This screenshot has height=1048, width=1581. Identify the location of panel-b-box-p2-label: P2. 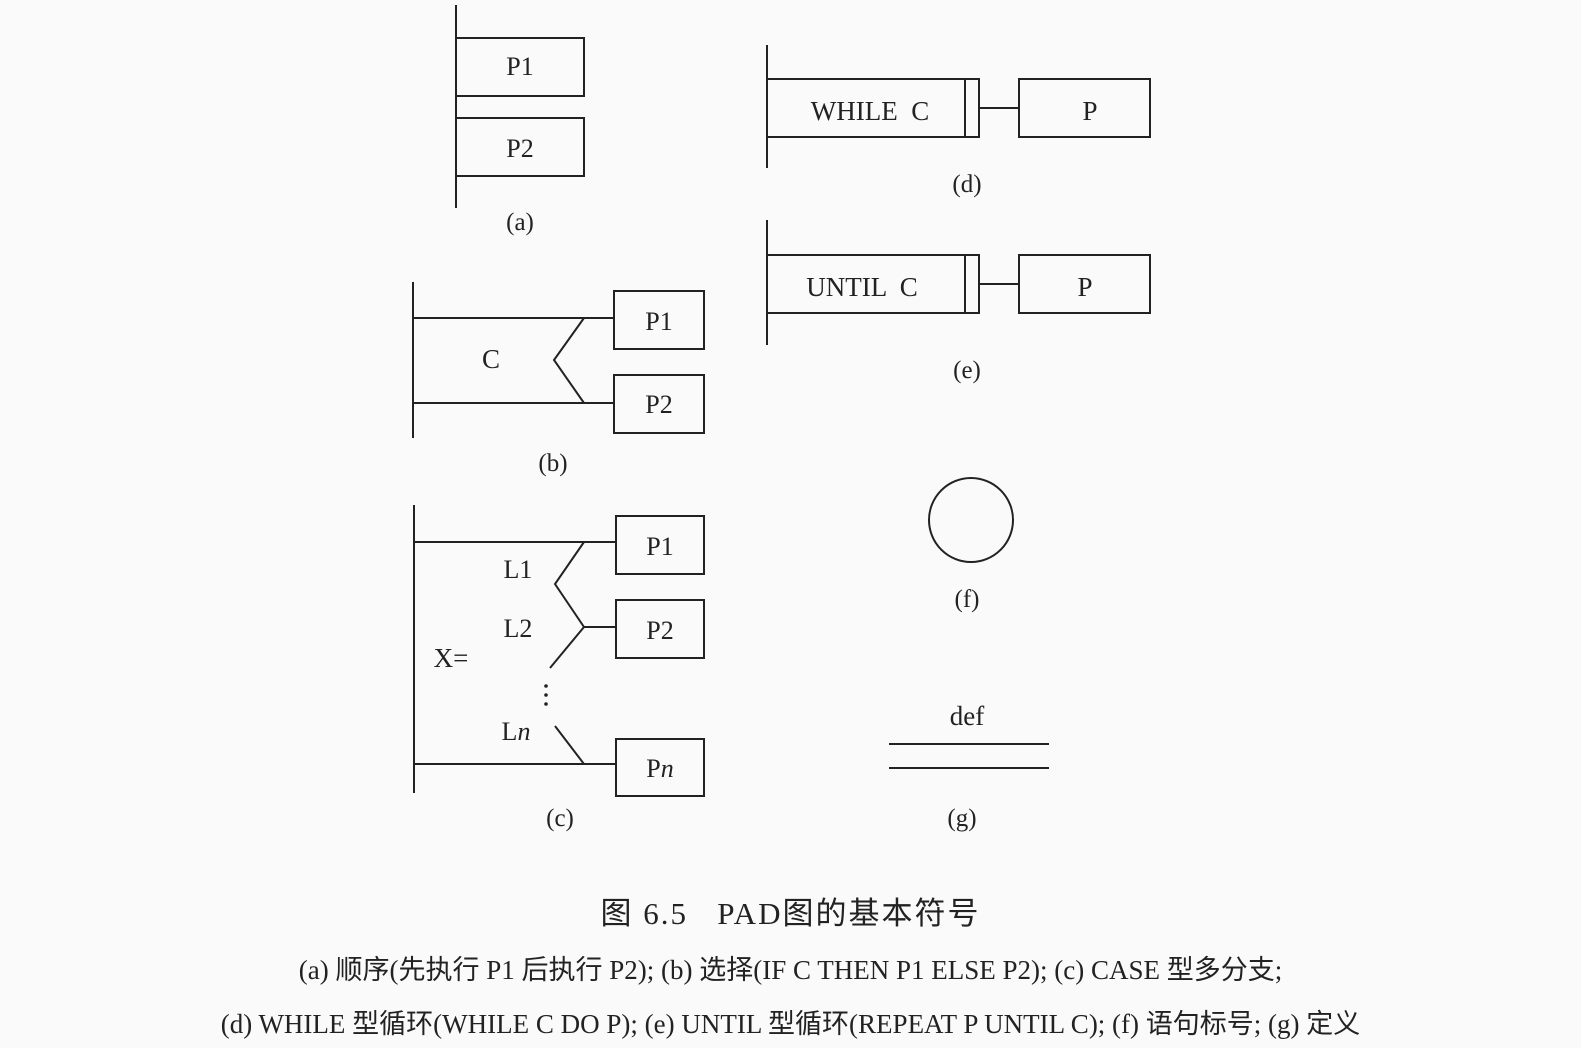
(658, 404).